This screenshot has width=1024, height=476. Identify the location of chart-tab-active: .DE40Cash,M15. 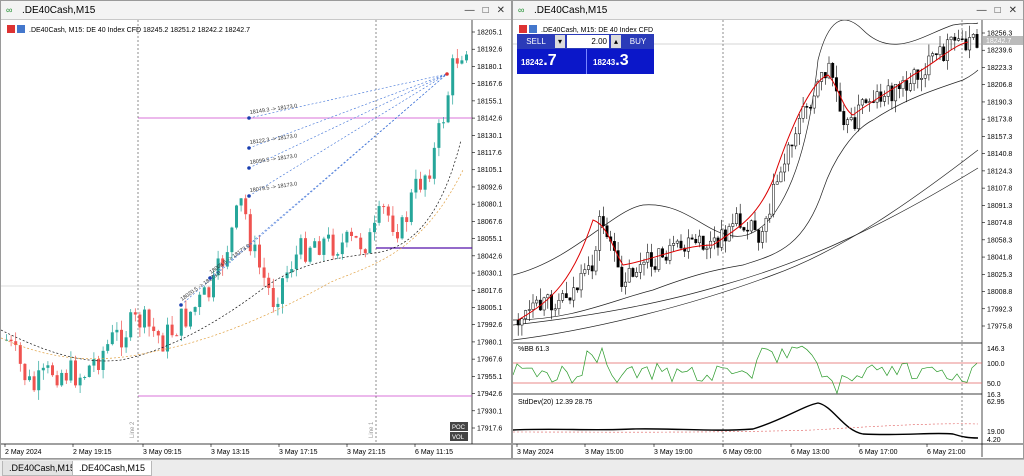
(112, 468).